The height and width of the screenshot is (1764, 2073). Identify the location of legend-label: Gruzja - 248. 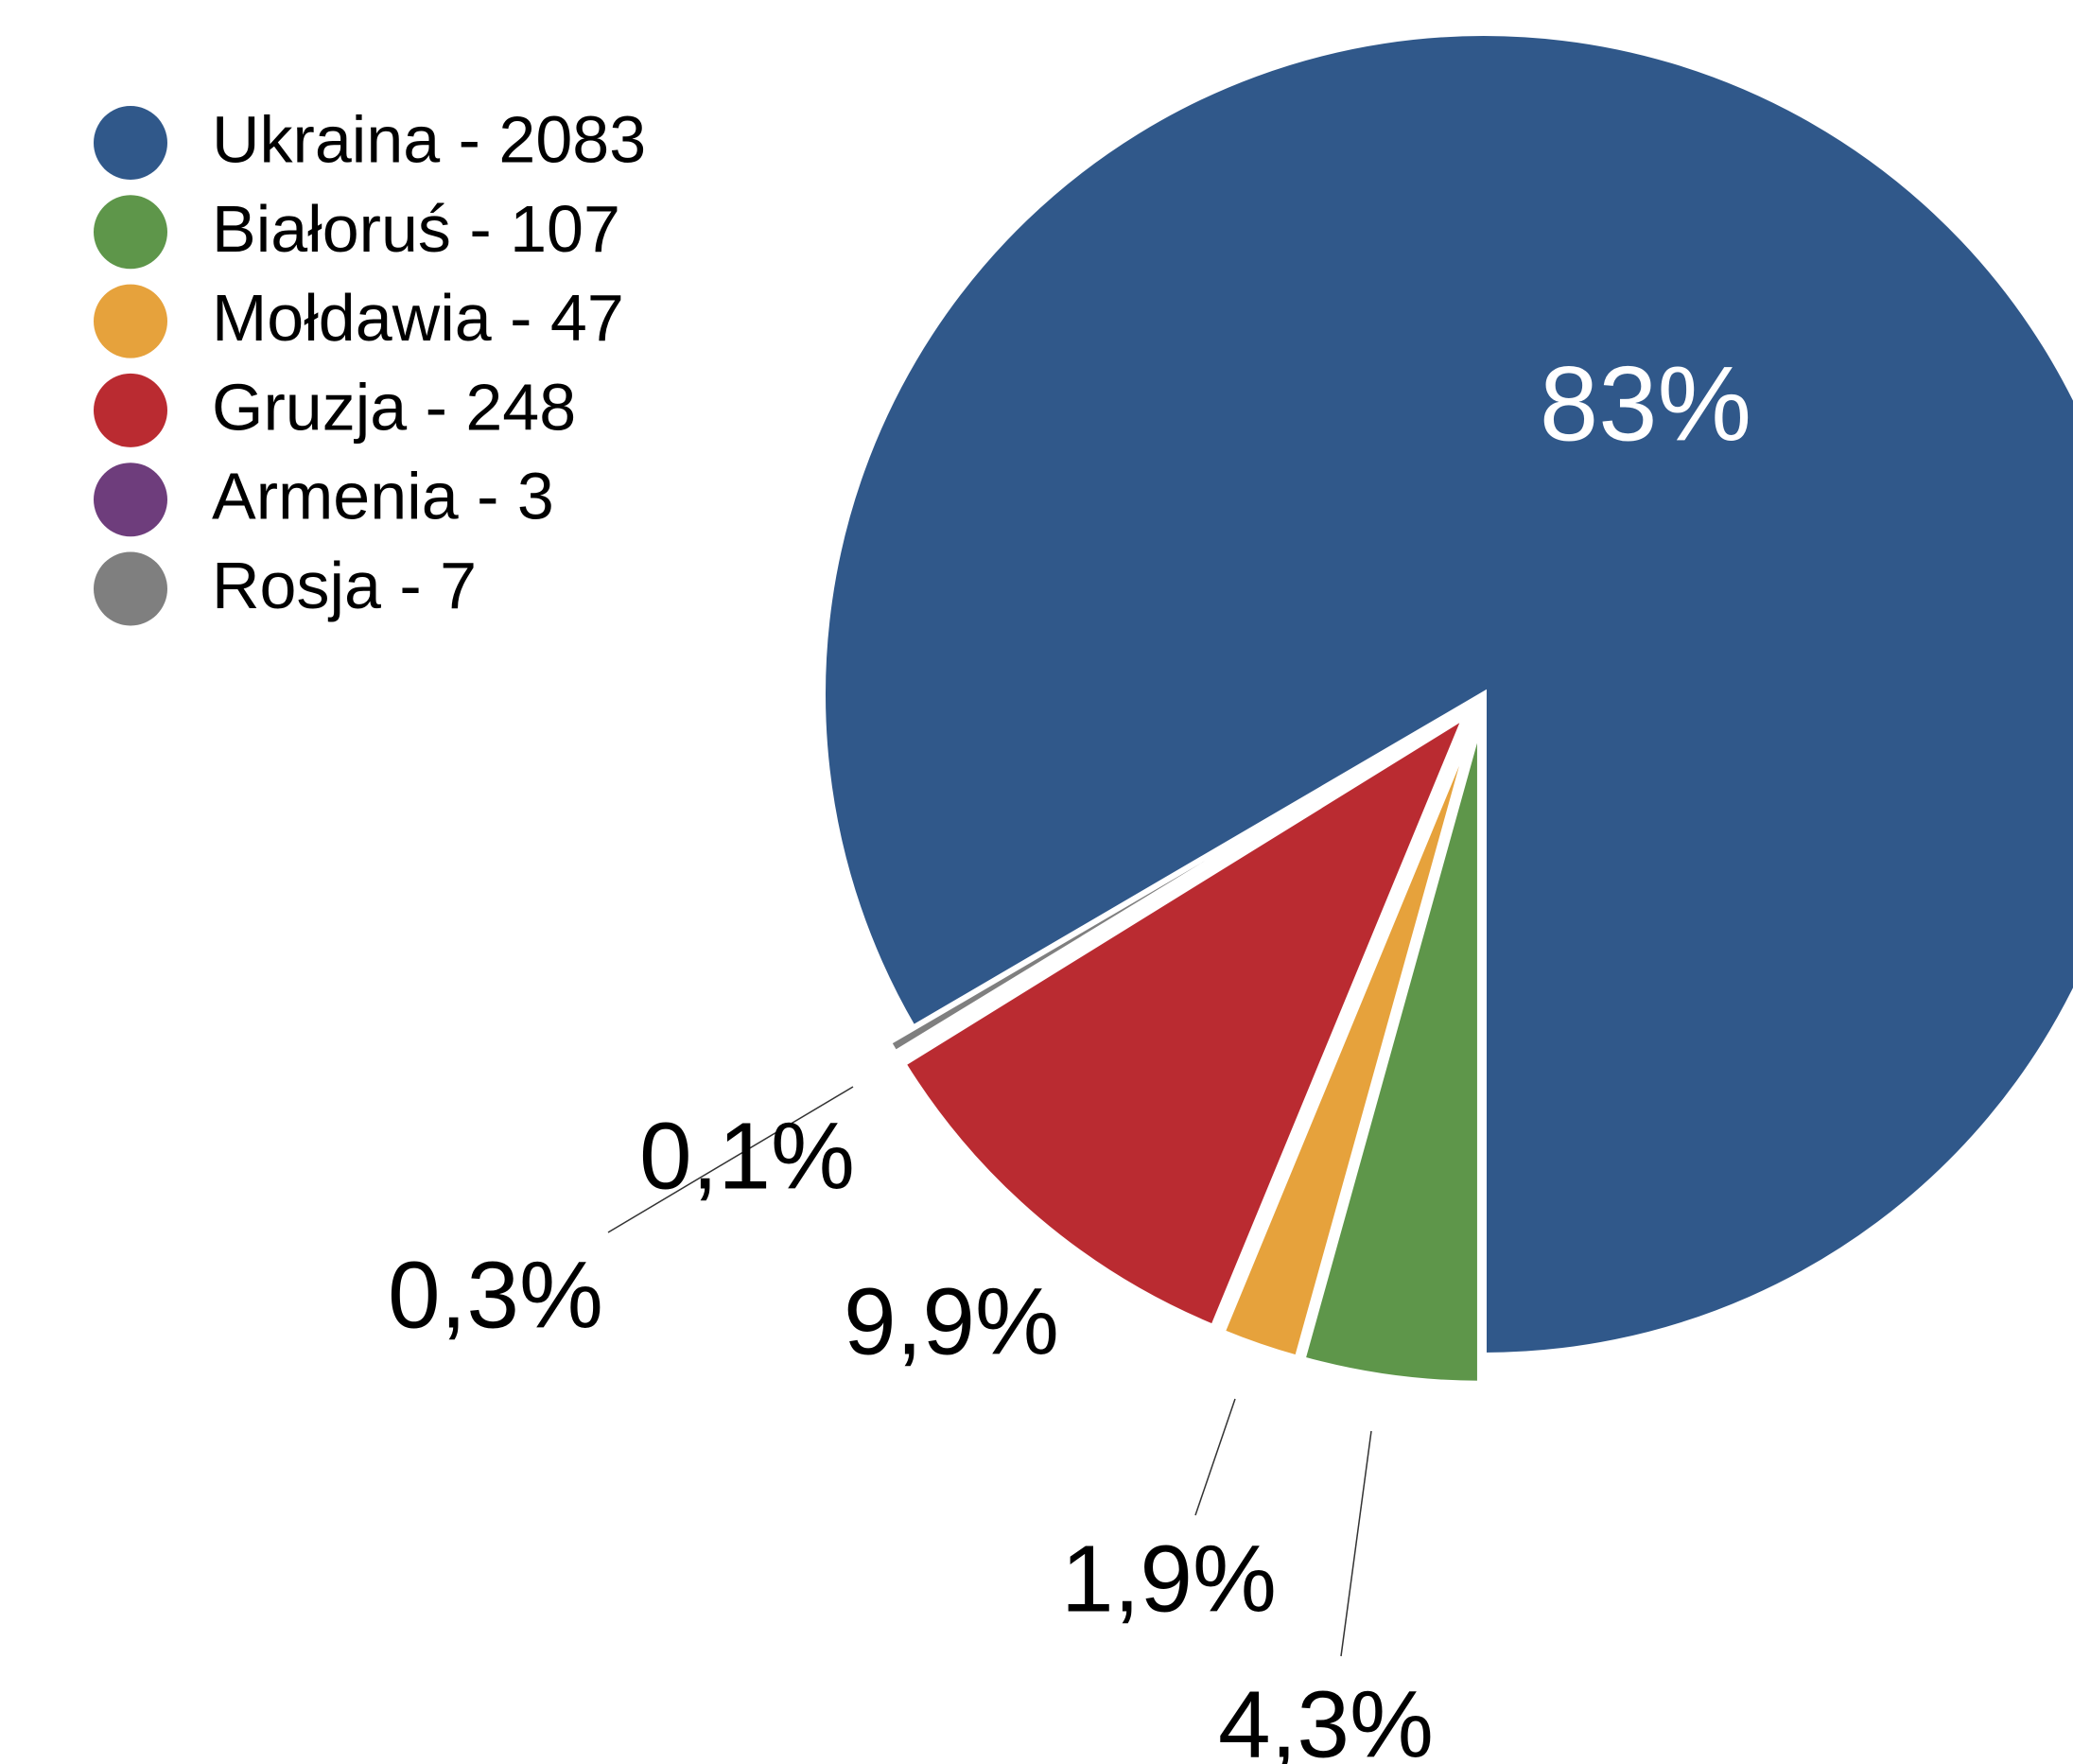
(394, 407).